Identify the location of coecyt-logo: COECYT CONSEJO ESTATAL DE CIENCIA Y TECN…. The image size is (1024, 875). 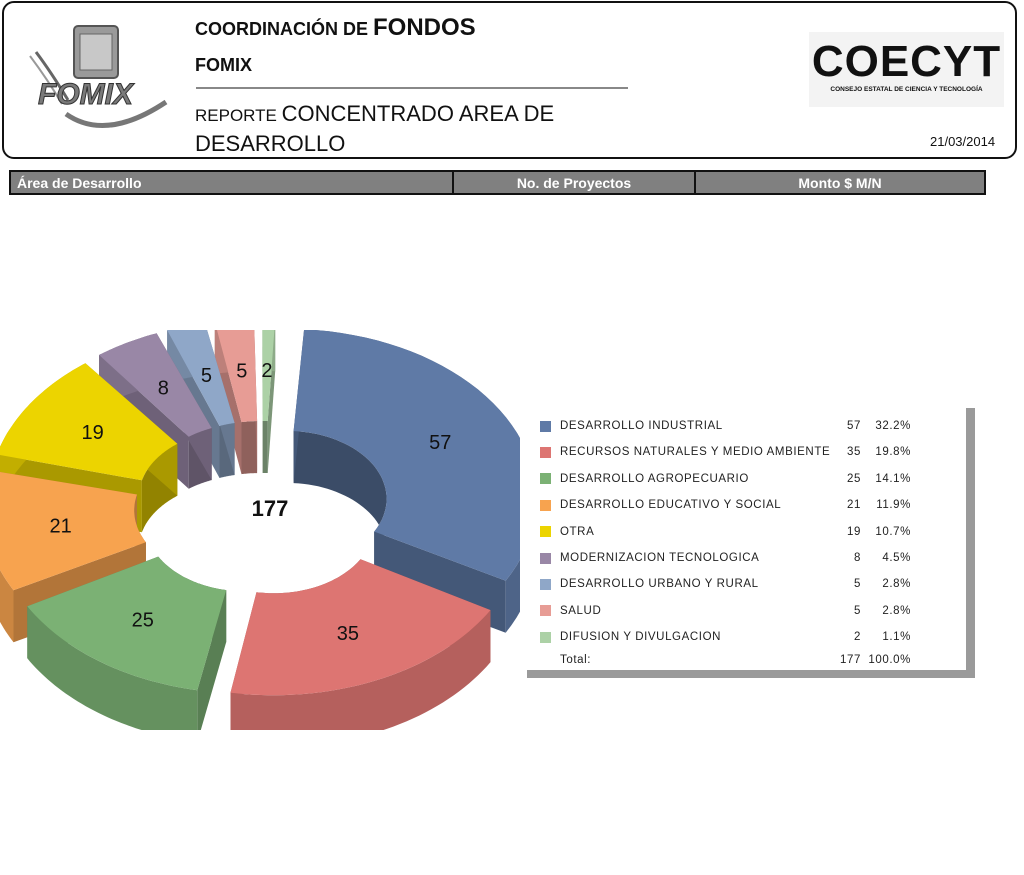
(906, 69).